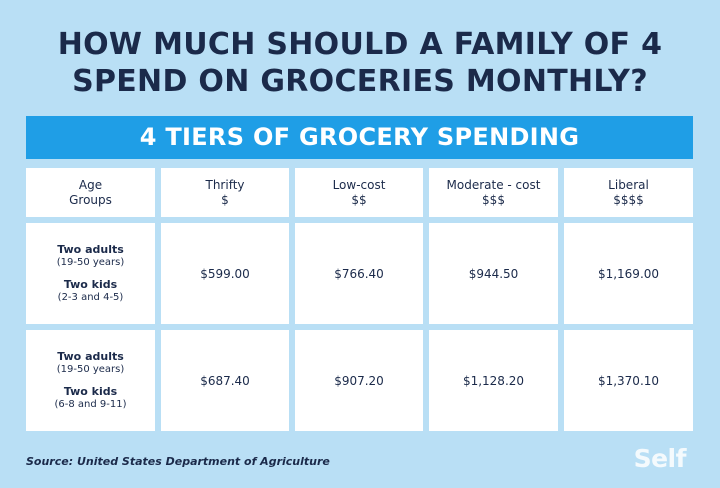 The width and height of the screenshot is (720, 488). I want to click on header-moderate-cost: Moderate - cost $$$, so click(493, 192).